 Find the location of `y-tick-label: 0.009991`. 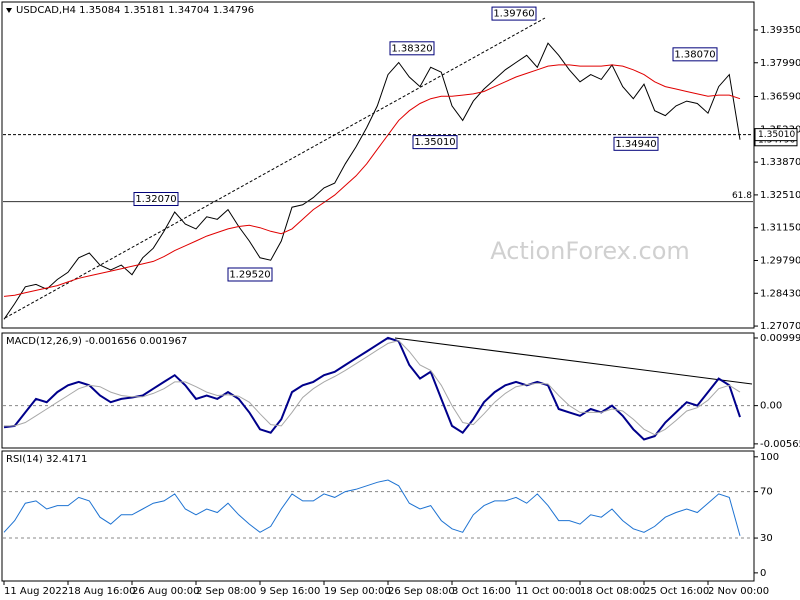

y-tick-label: 0.009991 is located at coordinates (780, 338).